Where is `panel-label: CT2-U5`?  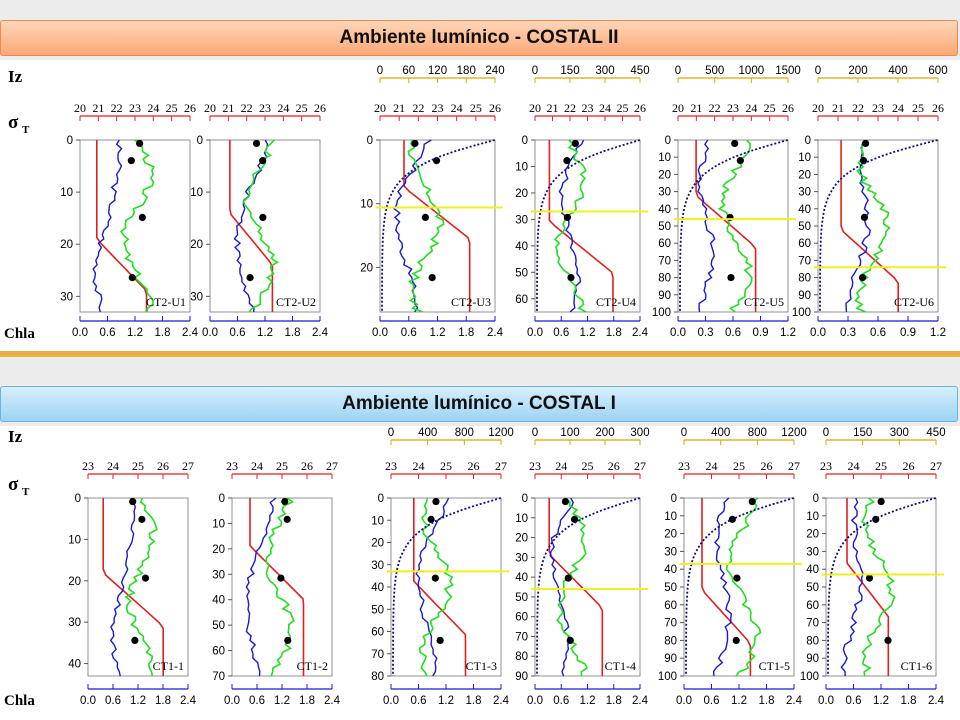 panel-label: CT2-U5 is located at coordinates (764, 302).